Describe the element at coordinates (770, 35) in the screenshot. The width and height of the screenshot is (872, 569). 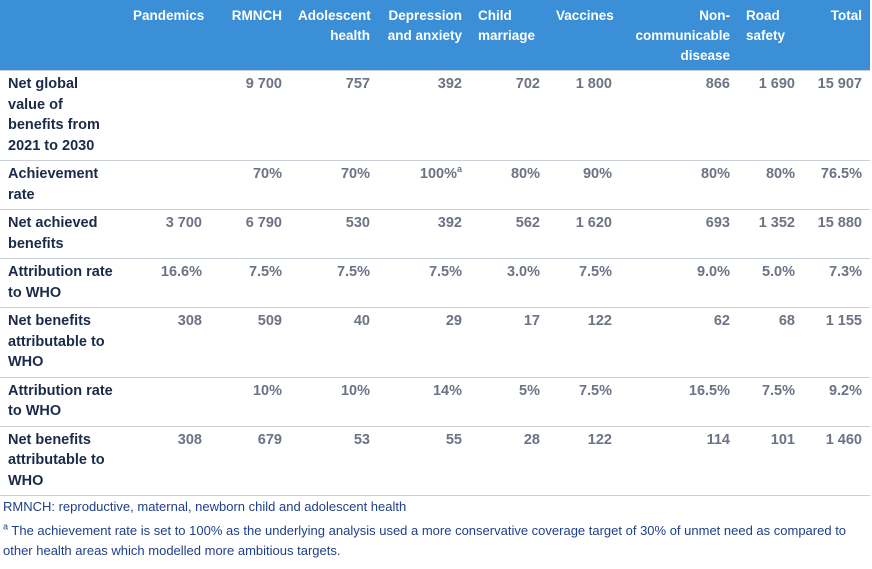
I see `header-road-safety: Road safety` at that location.